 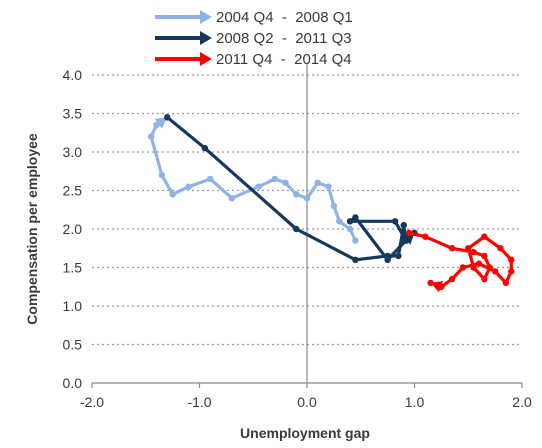 What do you see at coordinates (73, 229) in the screenshot?
I see `y-tick-label: 2.0` at bounding box center [73, 229].